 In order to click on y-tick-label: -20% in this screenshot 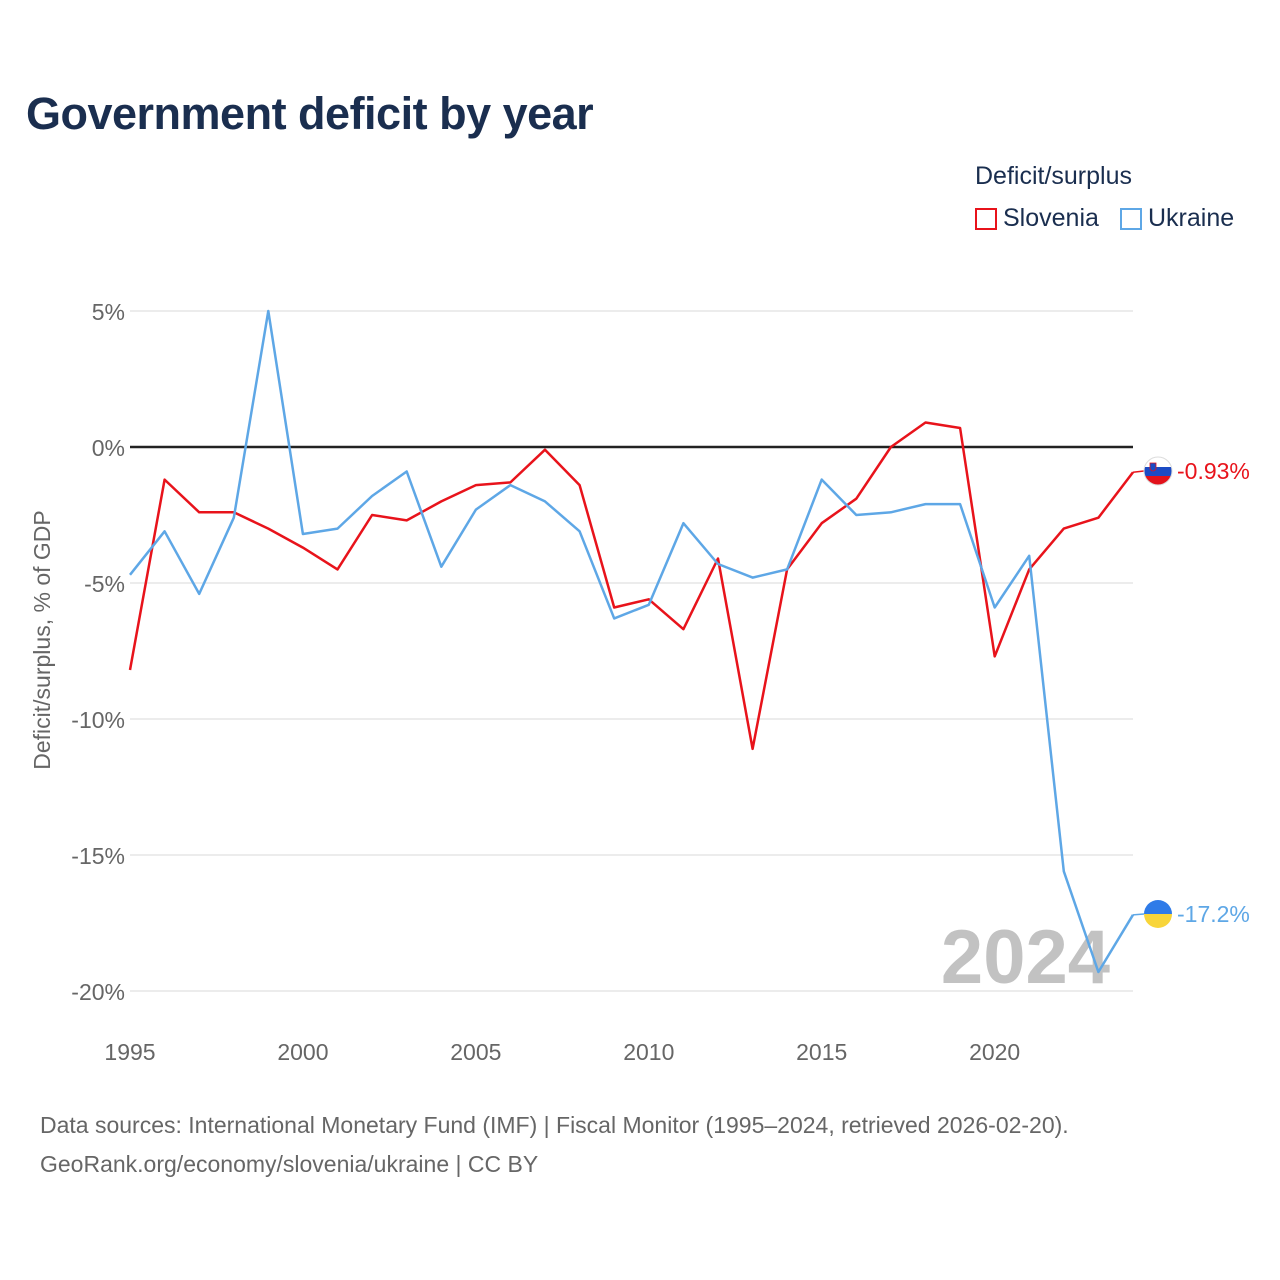, I will do `click(98, 992)`.